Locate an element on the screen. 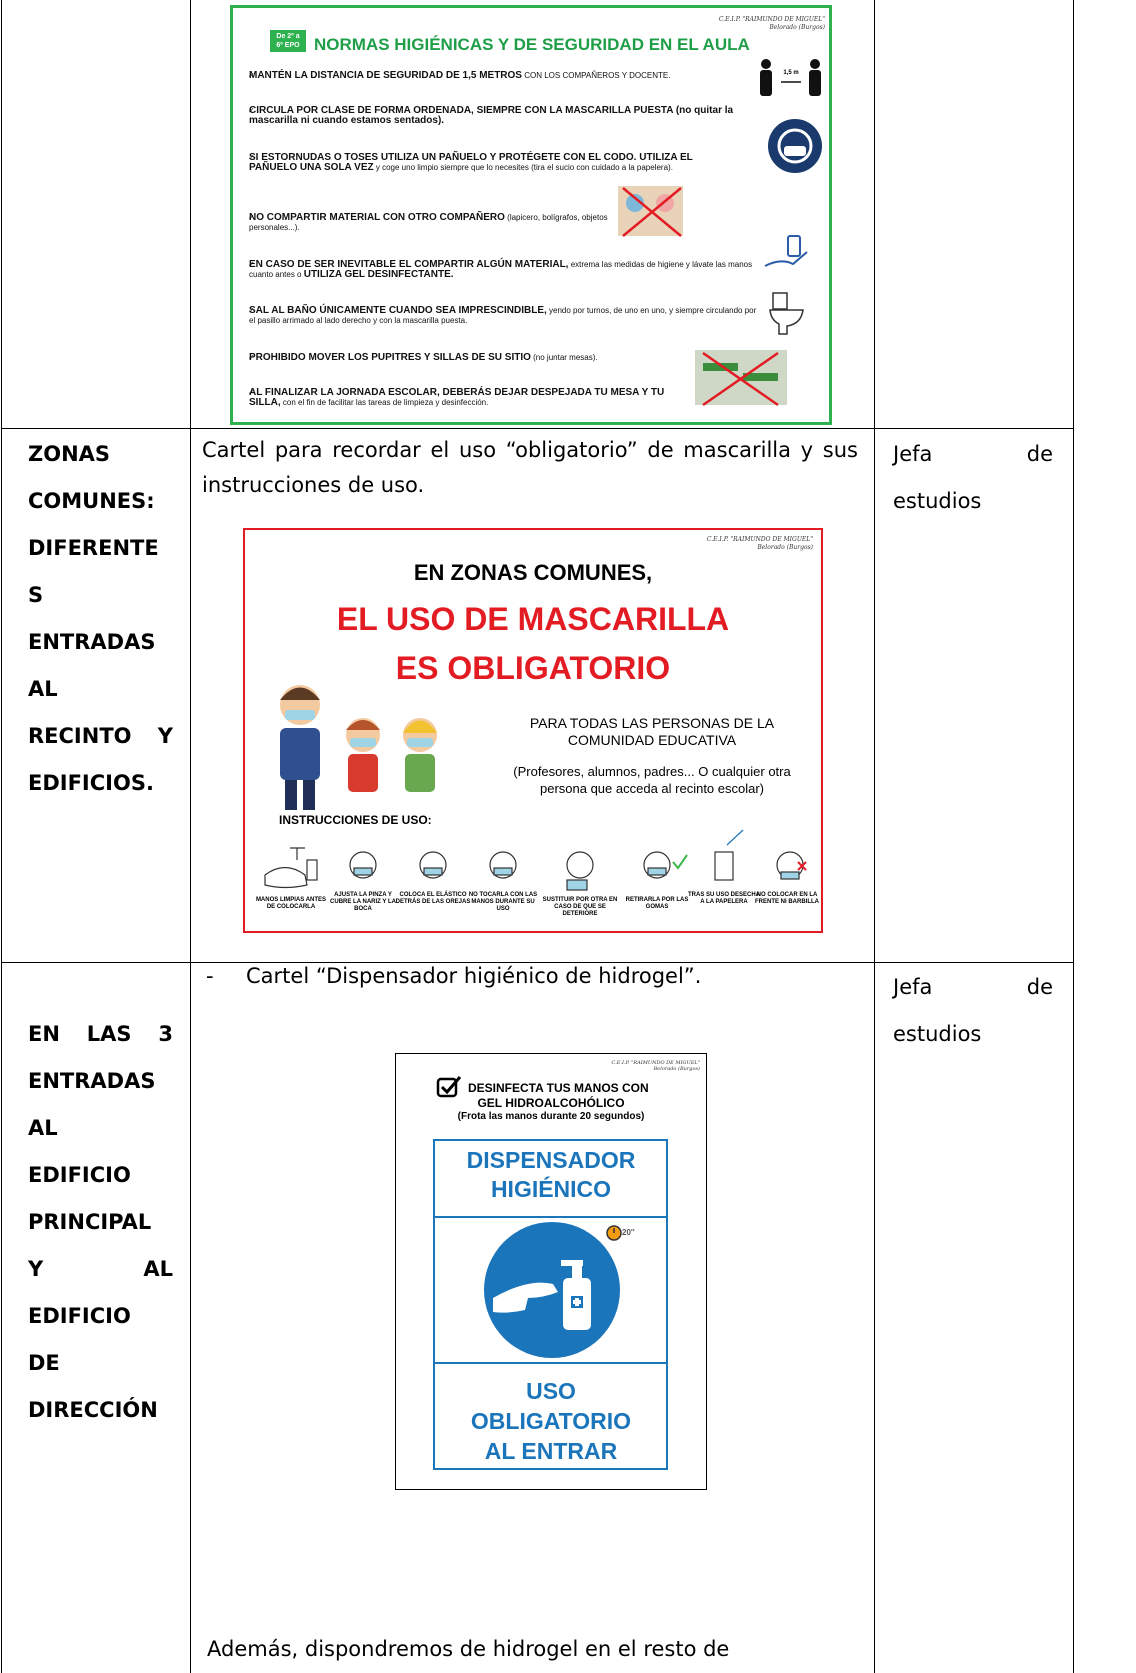 The width and height of the screenshot is (1136, 1673). zone-line: RECINTO Y is located at coordinates (100, 736).